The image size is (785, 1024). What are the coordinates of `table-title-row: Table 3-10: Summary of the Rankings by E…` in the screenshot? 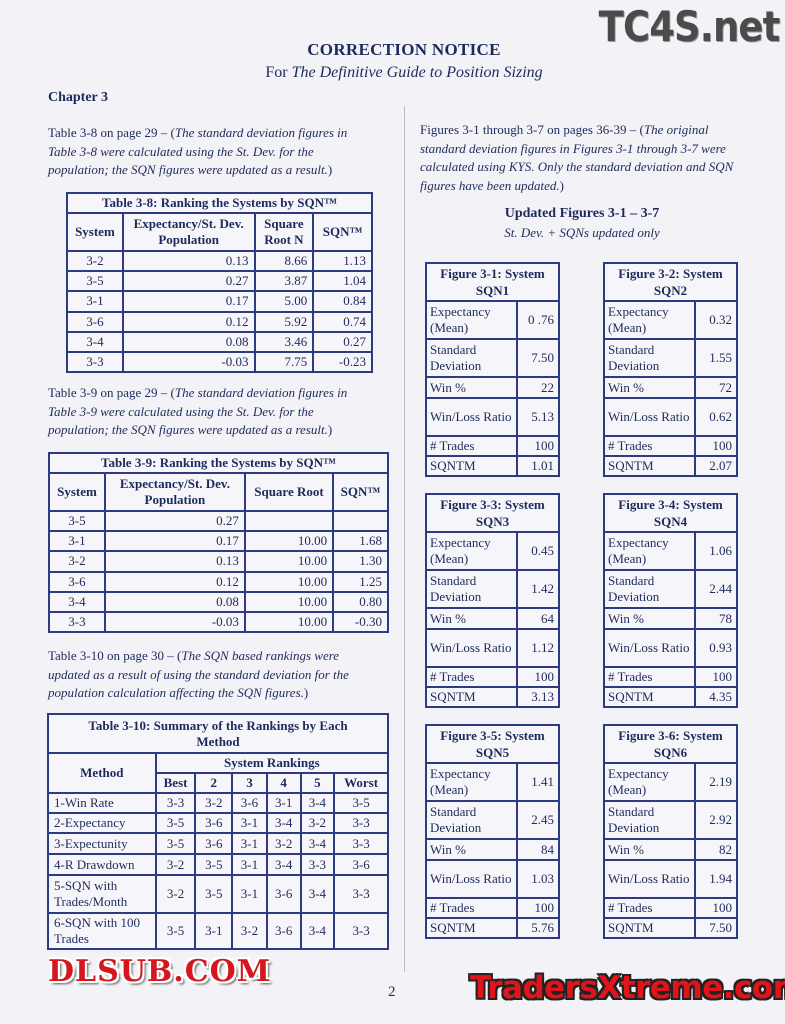 It's located at (218, 733).